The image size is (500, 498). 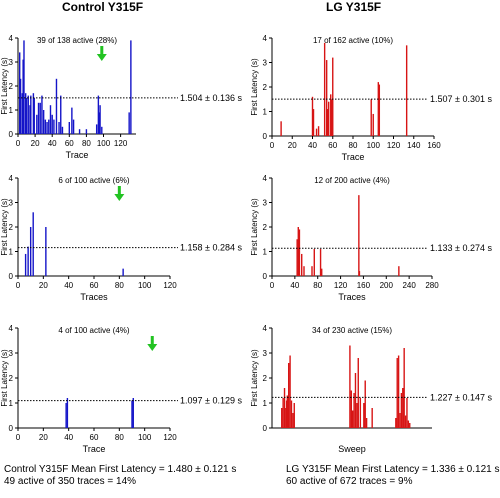 What do you see at coordinates (414, 145) in the screenshot?
I see `x-tick-label: 140` at bounding box center [414, 145].